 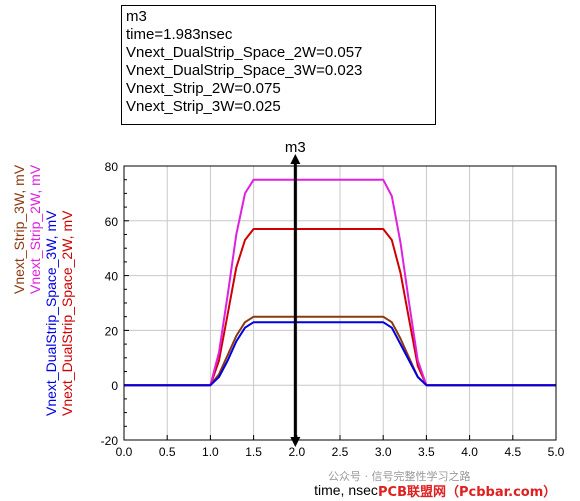 What do you see at coordinates (19, 229) in the screenshot?
I see `y-axis-label-strip-3w: Vnext_Strip_3W, mV` at bounding box center [19, 229].